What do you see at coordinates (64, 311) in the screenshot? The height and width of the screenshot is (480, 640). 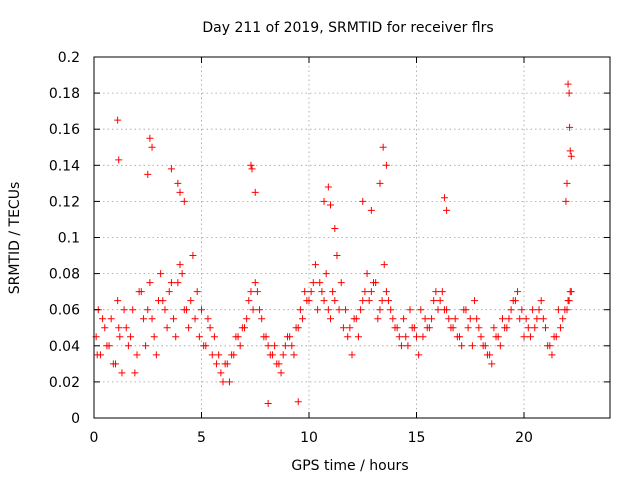 I see `y-tick-label: 0.06` at bounding box center [64, 311].